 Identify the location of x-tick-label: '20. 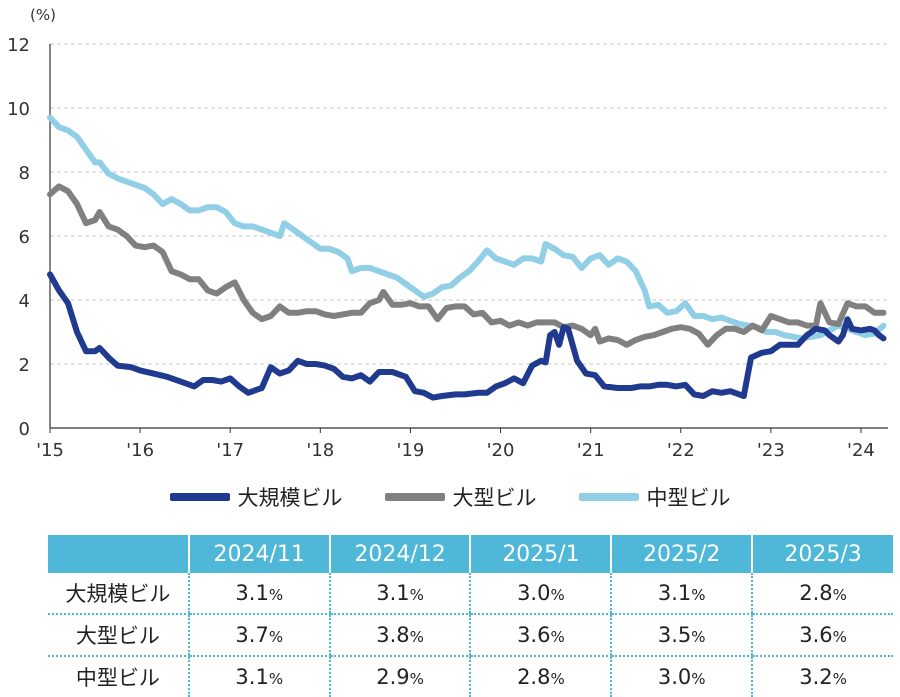
(501, 450).